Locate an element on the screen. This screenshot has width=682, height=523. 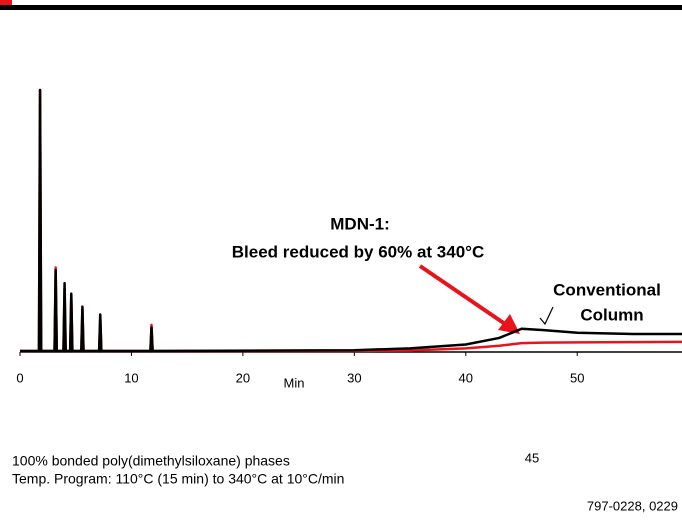
annotation: MDN-1: is located at coordinates (360, 223).